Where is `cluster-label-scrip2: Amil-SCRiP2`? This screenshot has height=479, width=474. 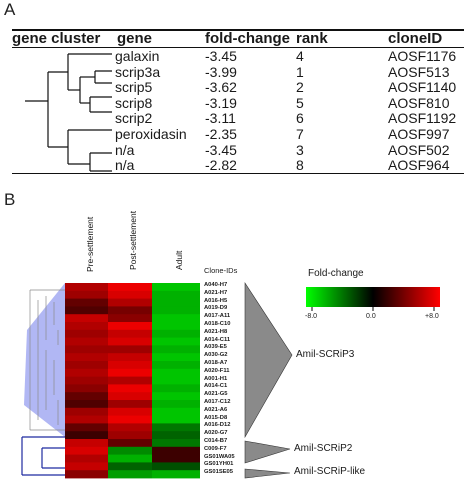
cluster-label-scrip2: Amil-SCRiP2 is located at coordinates (323, 448).